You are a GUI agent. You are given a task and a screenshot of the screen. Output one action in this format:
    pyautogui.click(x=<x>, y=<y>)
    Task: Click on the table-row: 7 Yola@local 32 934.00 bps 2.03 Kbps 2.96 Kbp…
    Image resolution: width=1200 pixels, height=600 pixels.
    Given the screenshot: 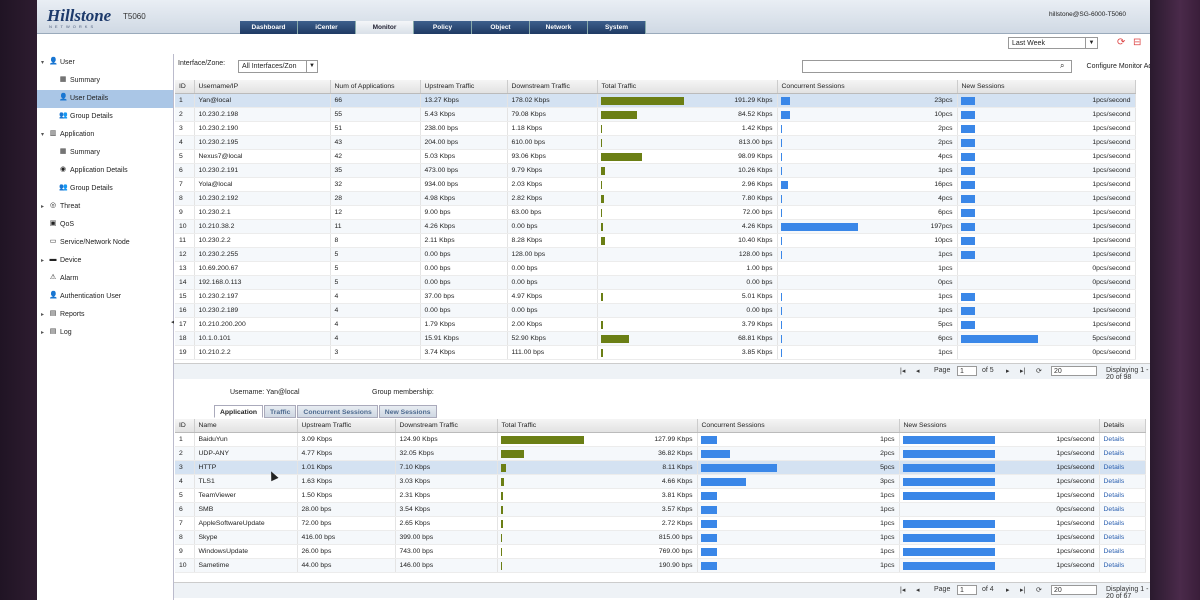 What is the action you would take?
    pyautogui.click(x=655, y=184)
    